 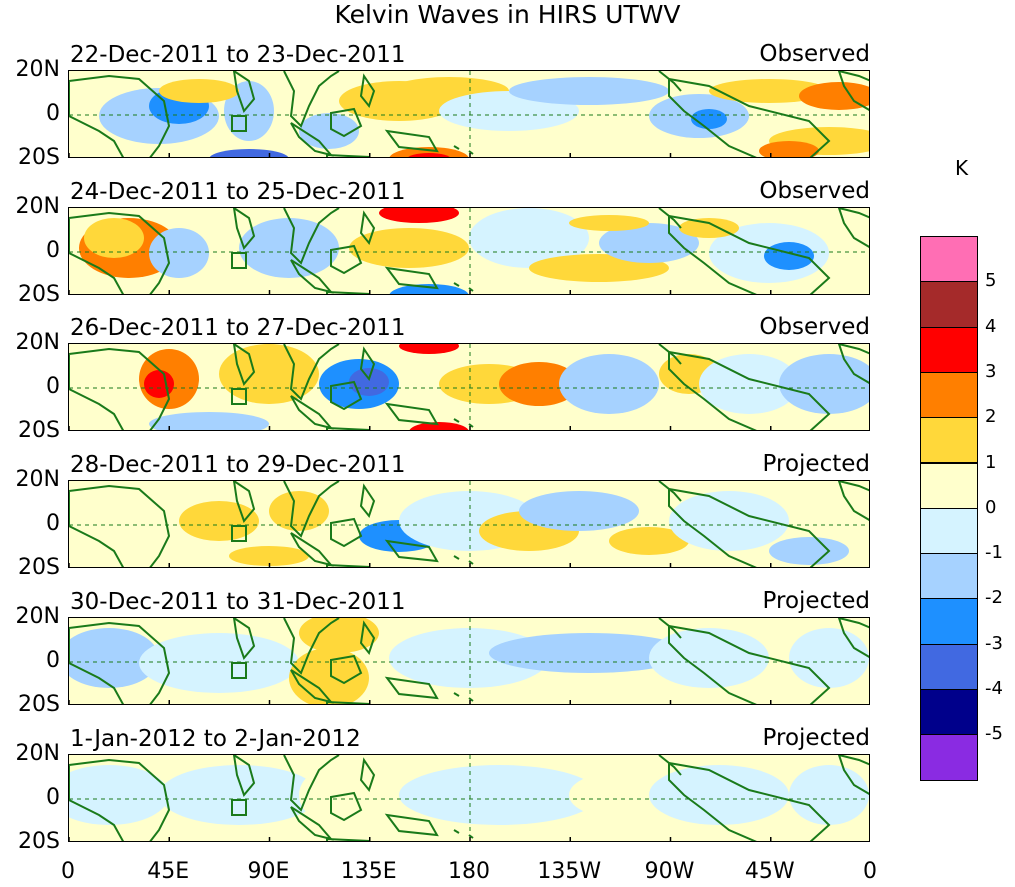 I want to click on colorbar-level-label: 4, so click(x=991, y=326).